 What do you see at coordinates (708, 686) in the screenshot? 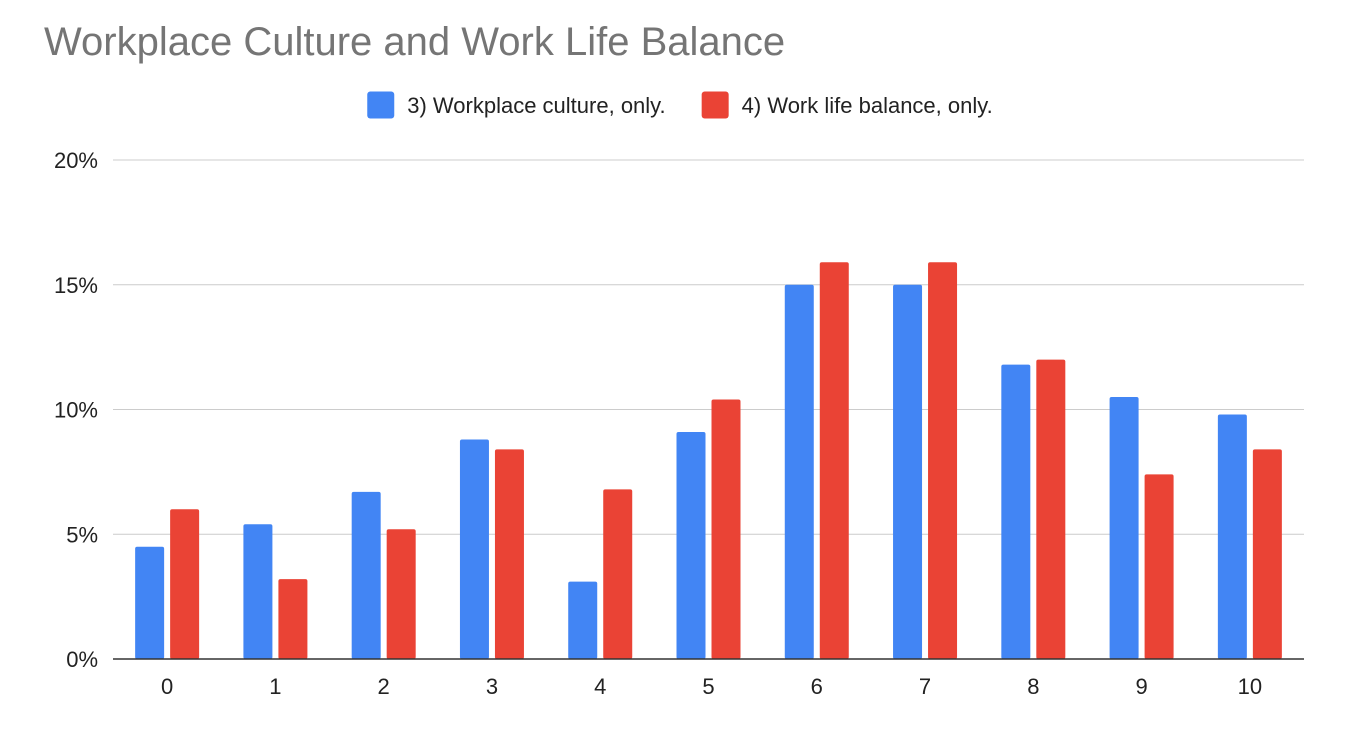
I see `x-tick-label: 5` at bounding box center [708, 686].